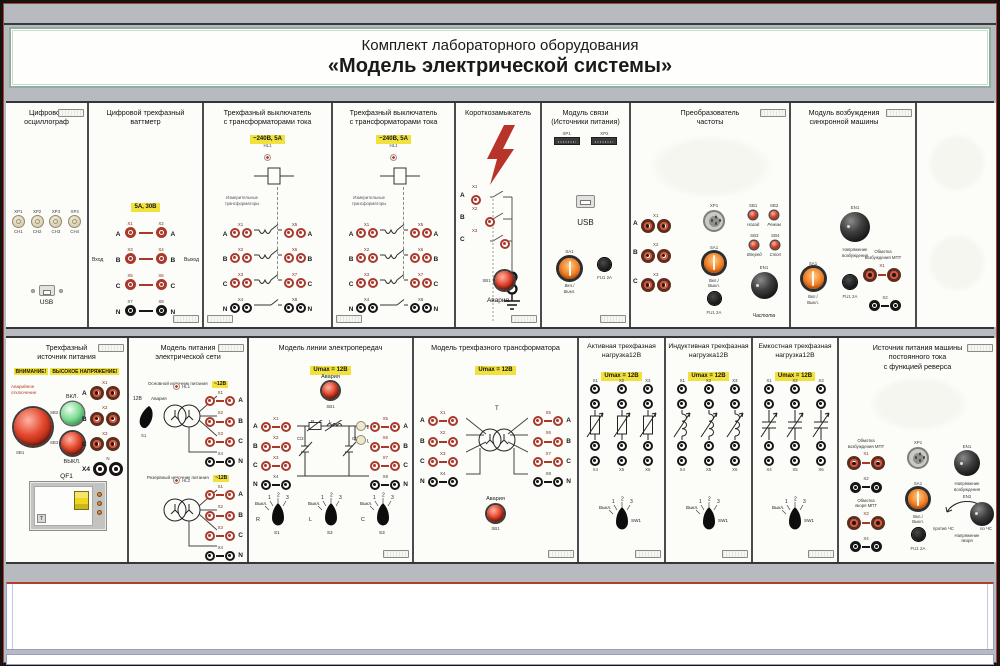 This screenshot has height=666, width=1000. What do you see at coordinates (41, 518) in the screenshot?
I see `breaker-test-button: T` at bounding box center [41, 518].